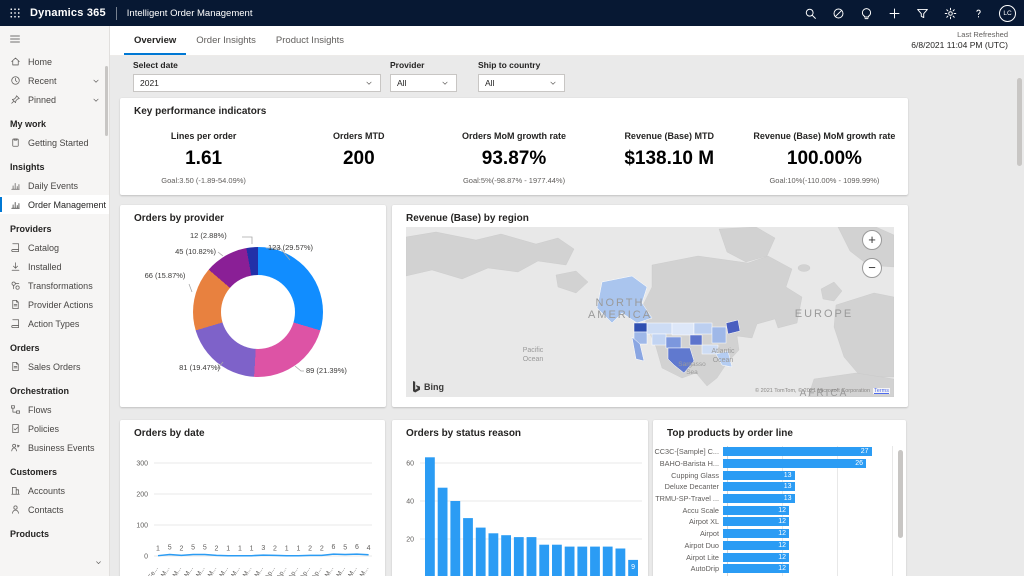  What do you see at coordinates (54, 428) in the screenshot?
I see `sidebar-item-policies: Policies` at bounding box center [54, 428].